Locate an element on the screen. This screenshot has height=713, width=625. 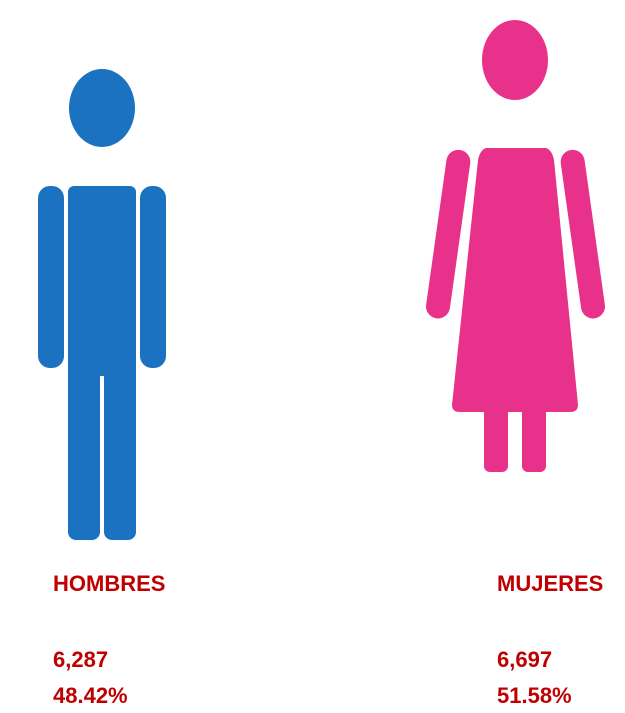
label: HOMBRES is located at coordinates (109, 583).